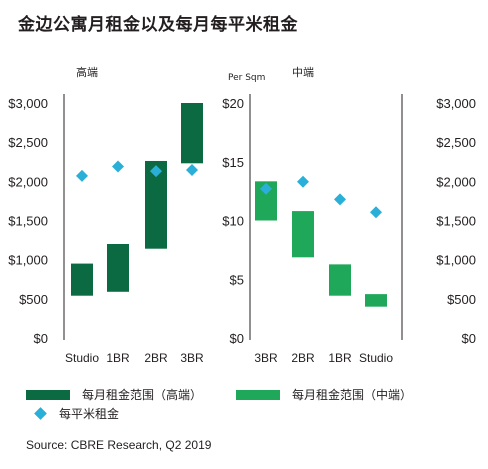 The width and height of the screenshot is (488, 469). Describe the element at coordinates (469, 338) in the screenshot. I see `right-right-ytick-label: $0` at that location.